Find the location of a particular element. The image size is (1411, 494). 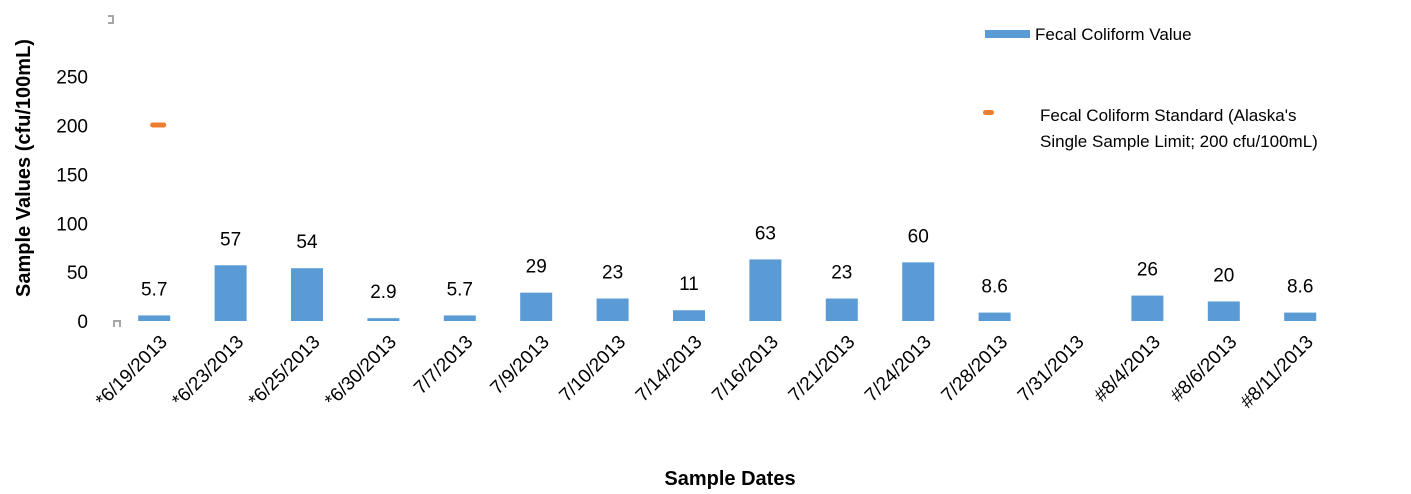

data-label: 26 is located at coordinates (1147, 270).